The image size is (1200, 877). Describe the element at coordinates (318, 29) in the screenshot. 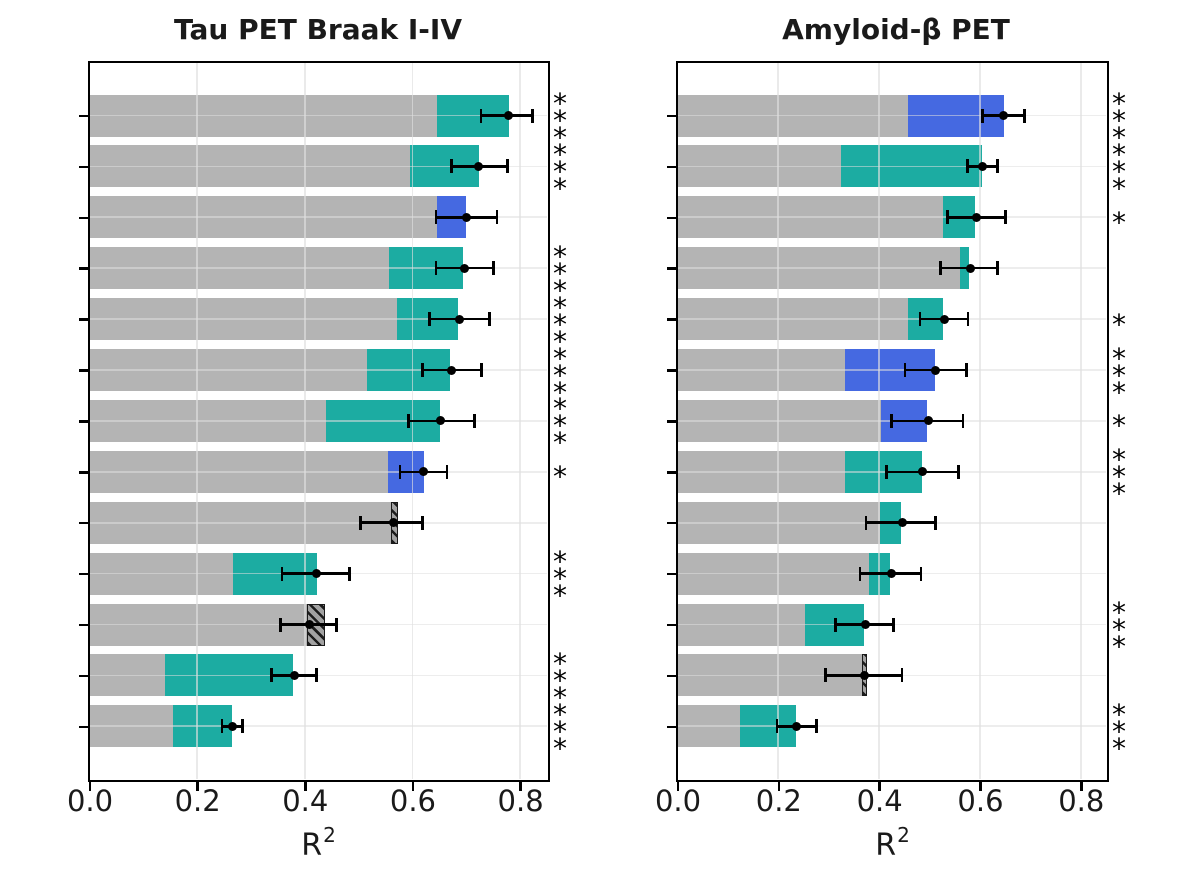

I see `panel-title-tau-pet: Tau PET Braak I-IV` at that location.